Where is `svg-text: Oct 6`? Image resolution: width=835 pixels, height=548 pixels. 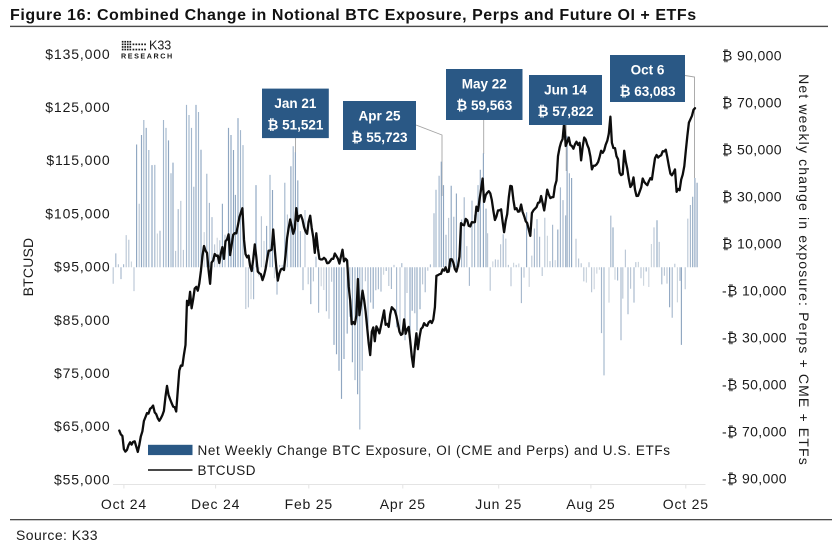
svg-text: Oct 6 is located at coordinates (648, 70).